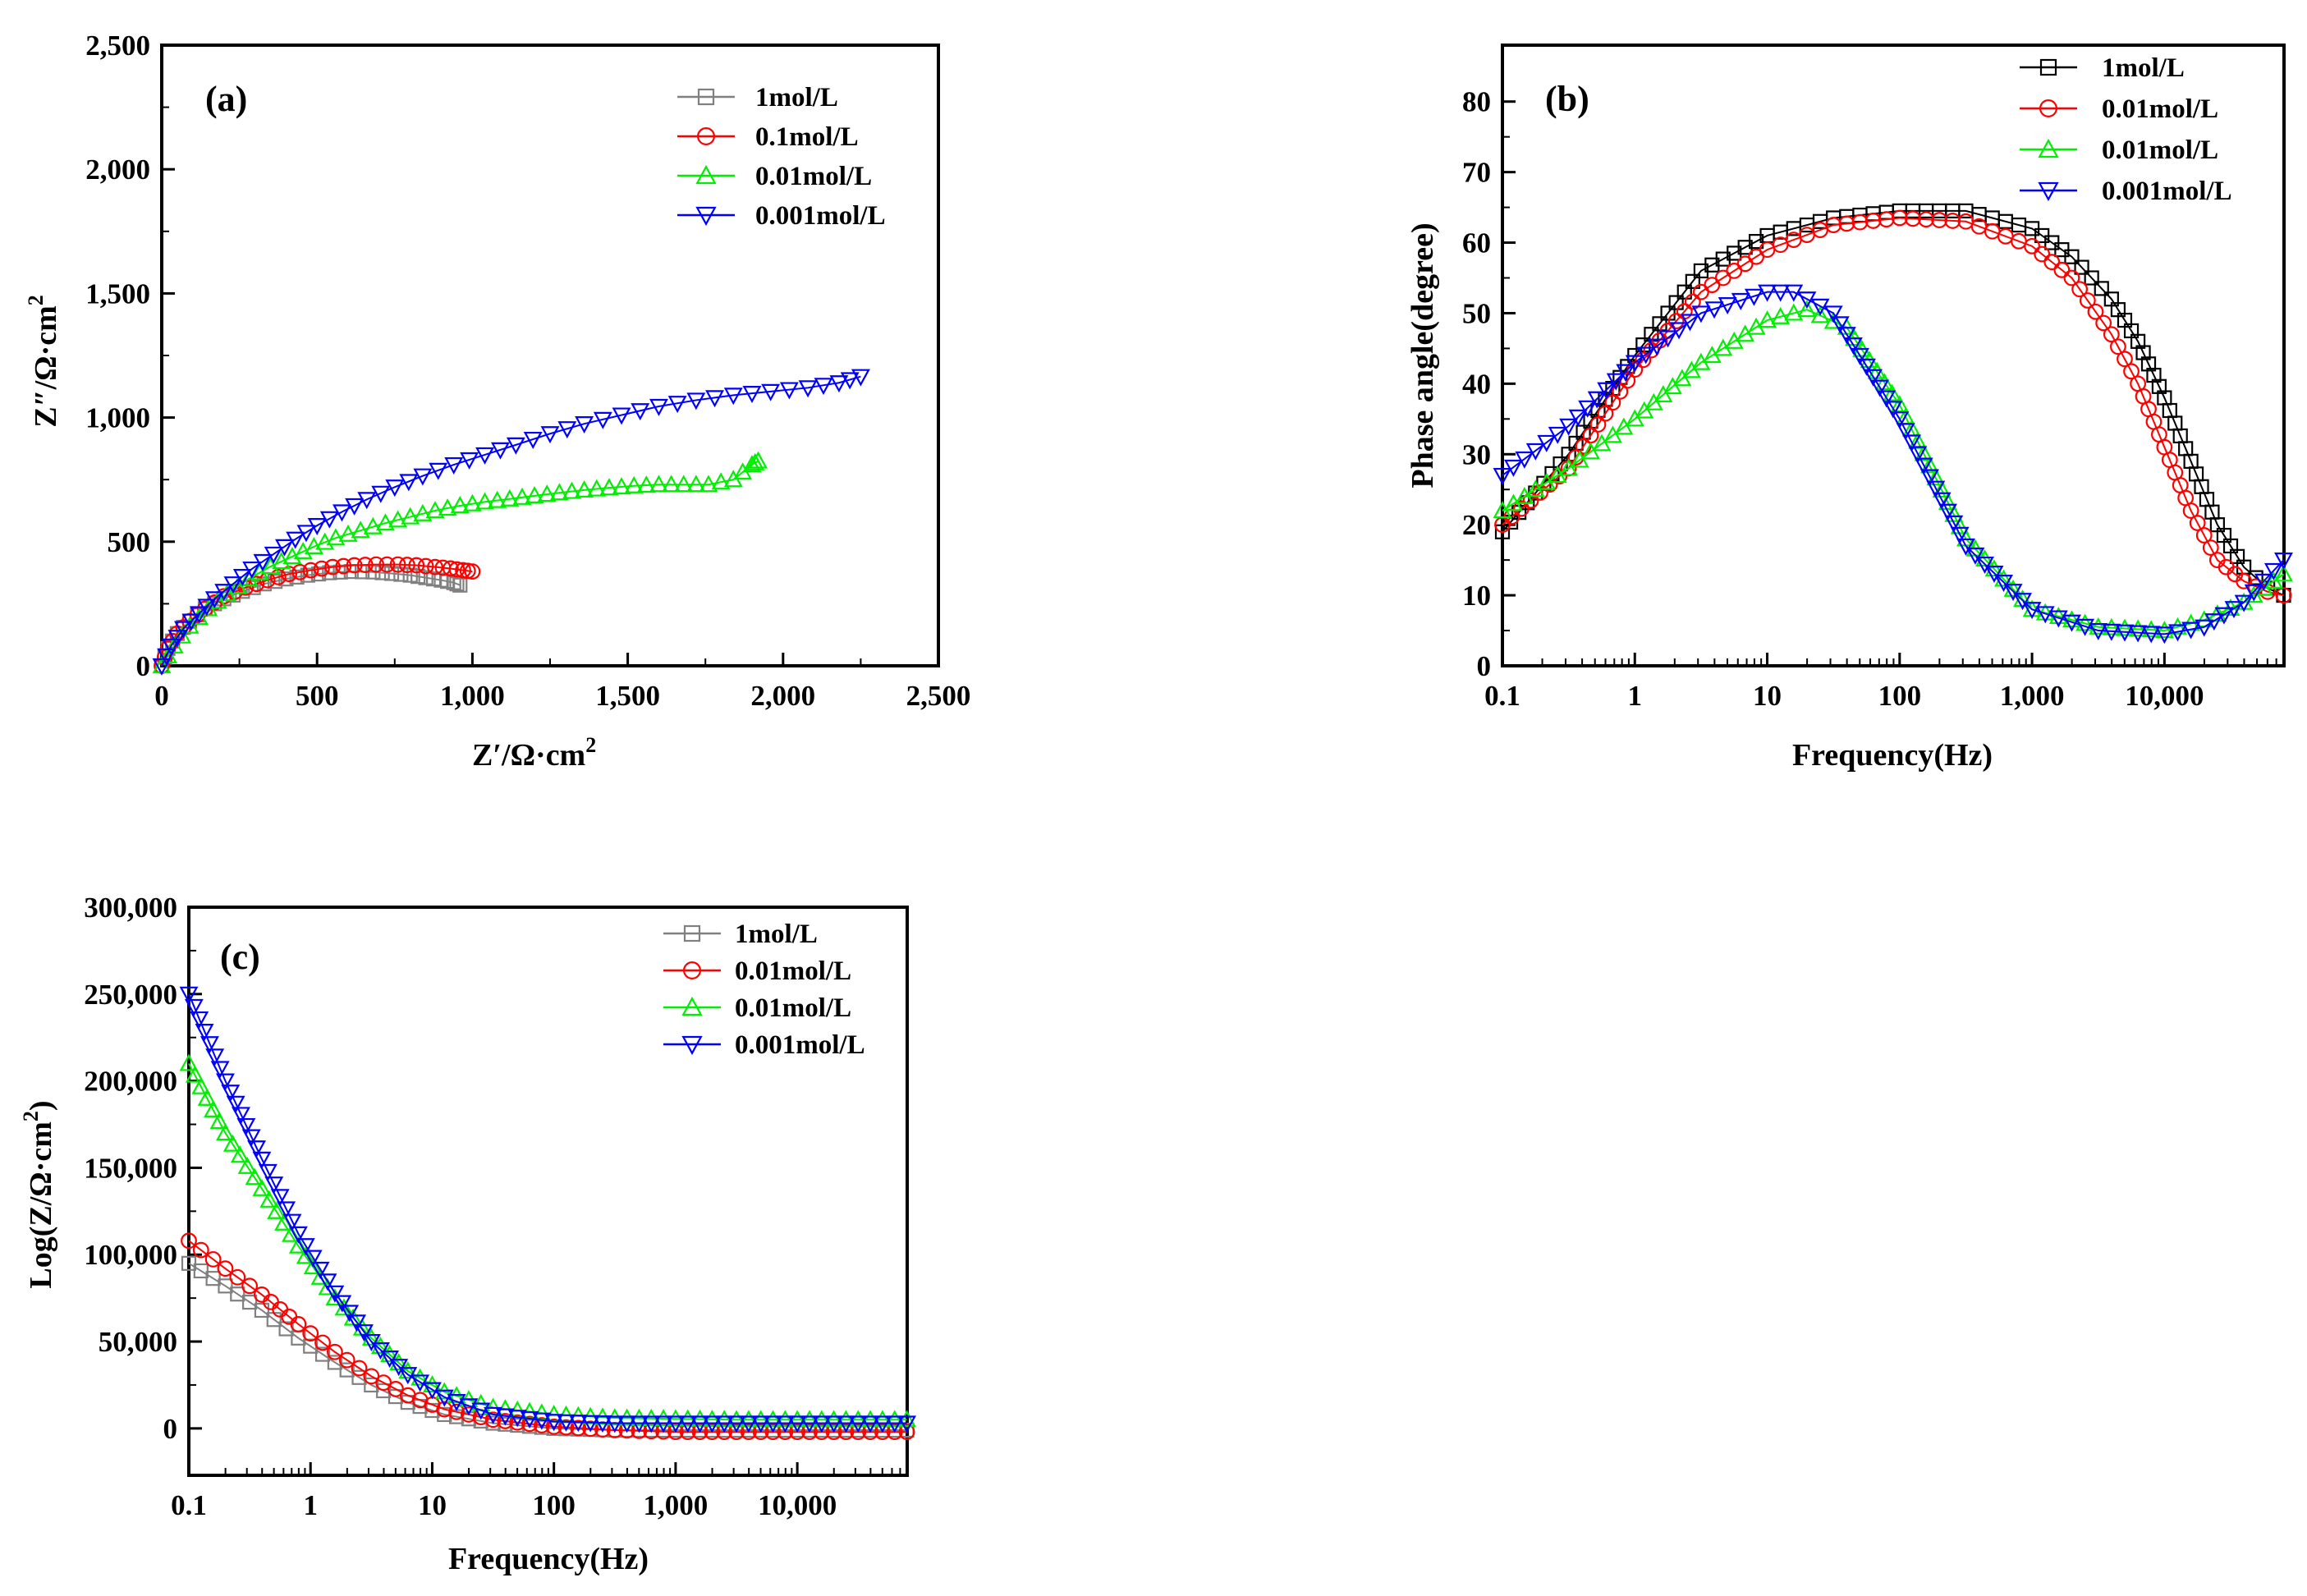 Image resolution: width=2307 pixels, height=1596 pixels. Describe the element at coordinates (2032, 696) in the screenshot. I see `x-tick-label: 1,000` at that location.